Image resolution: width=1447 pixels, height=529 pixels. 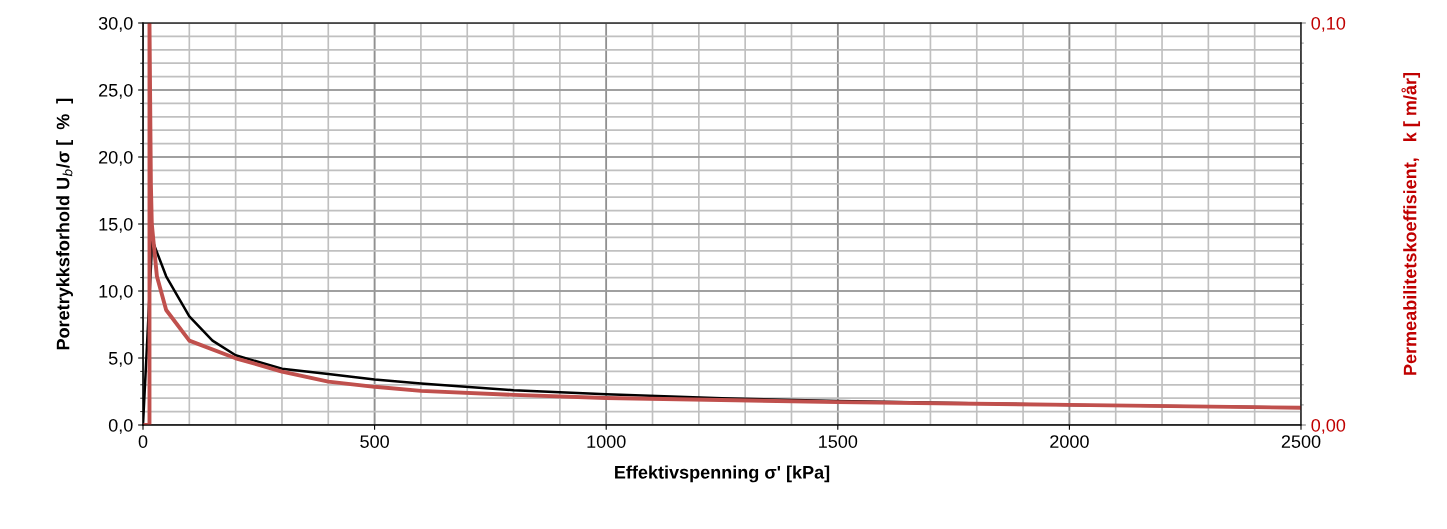 I want to click on x-tick-label: 1500, so click(x=838, y=441).